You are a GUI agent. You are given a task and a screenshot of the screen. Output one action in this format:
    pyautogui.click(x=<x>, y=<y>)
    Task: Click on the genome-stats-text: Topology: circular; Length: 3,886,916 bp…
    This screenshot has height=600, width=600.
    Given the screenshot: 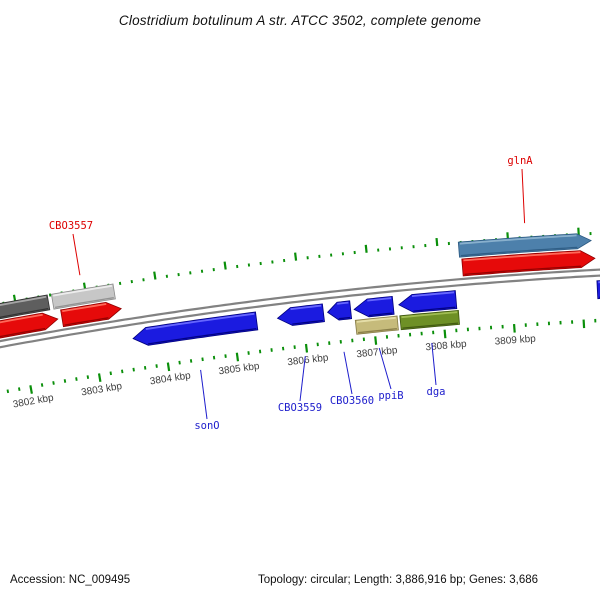 What is the action you would take?
    pyautogui.click(x=398, y=580)
    